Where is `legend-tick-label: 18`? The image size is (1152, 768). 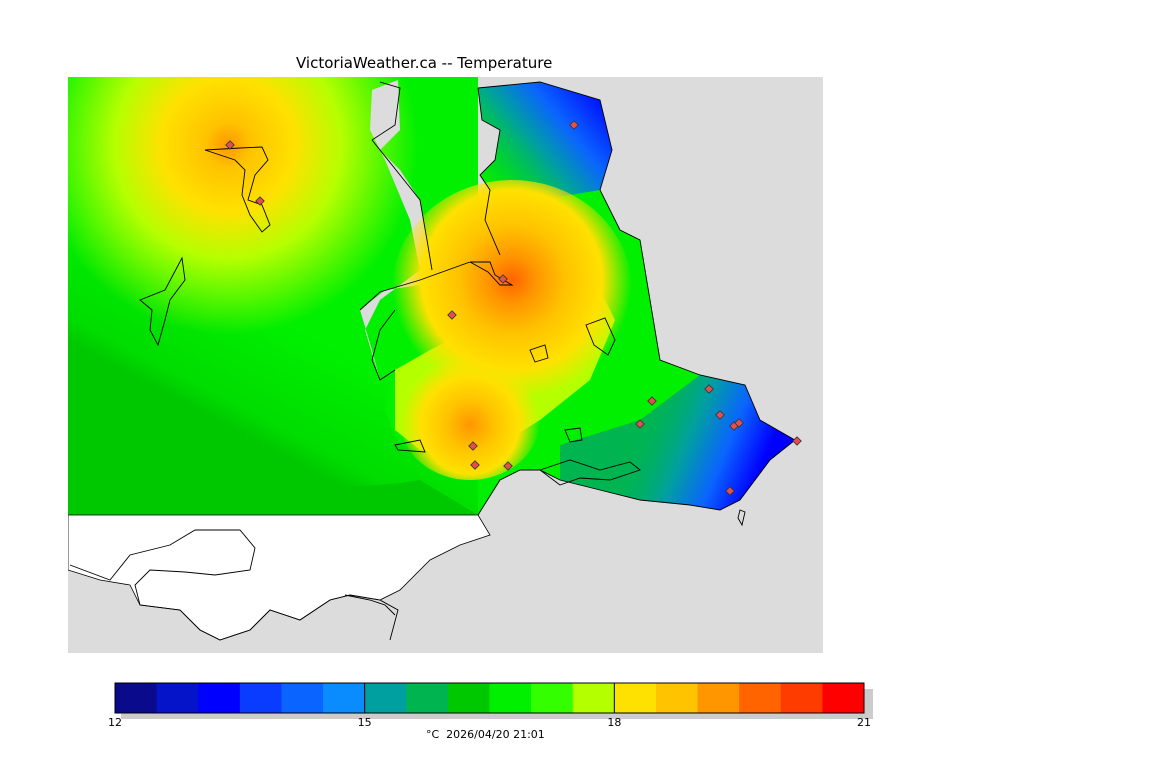 legend-tick-label: 18 is located at coordinates (614, 722).